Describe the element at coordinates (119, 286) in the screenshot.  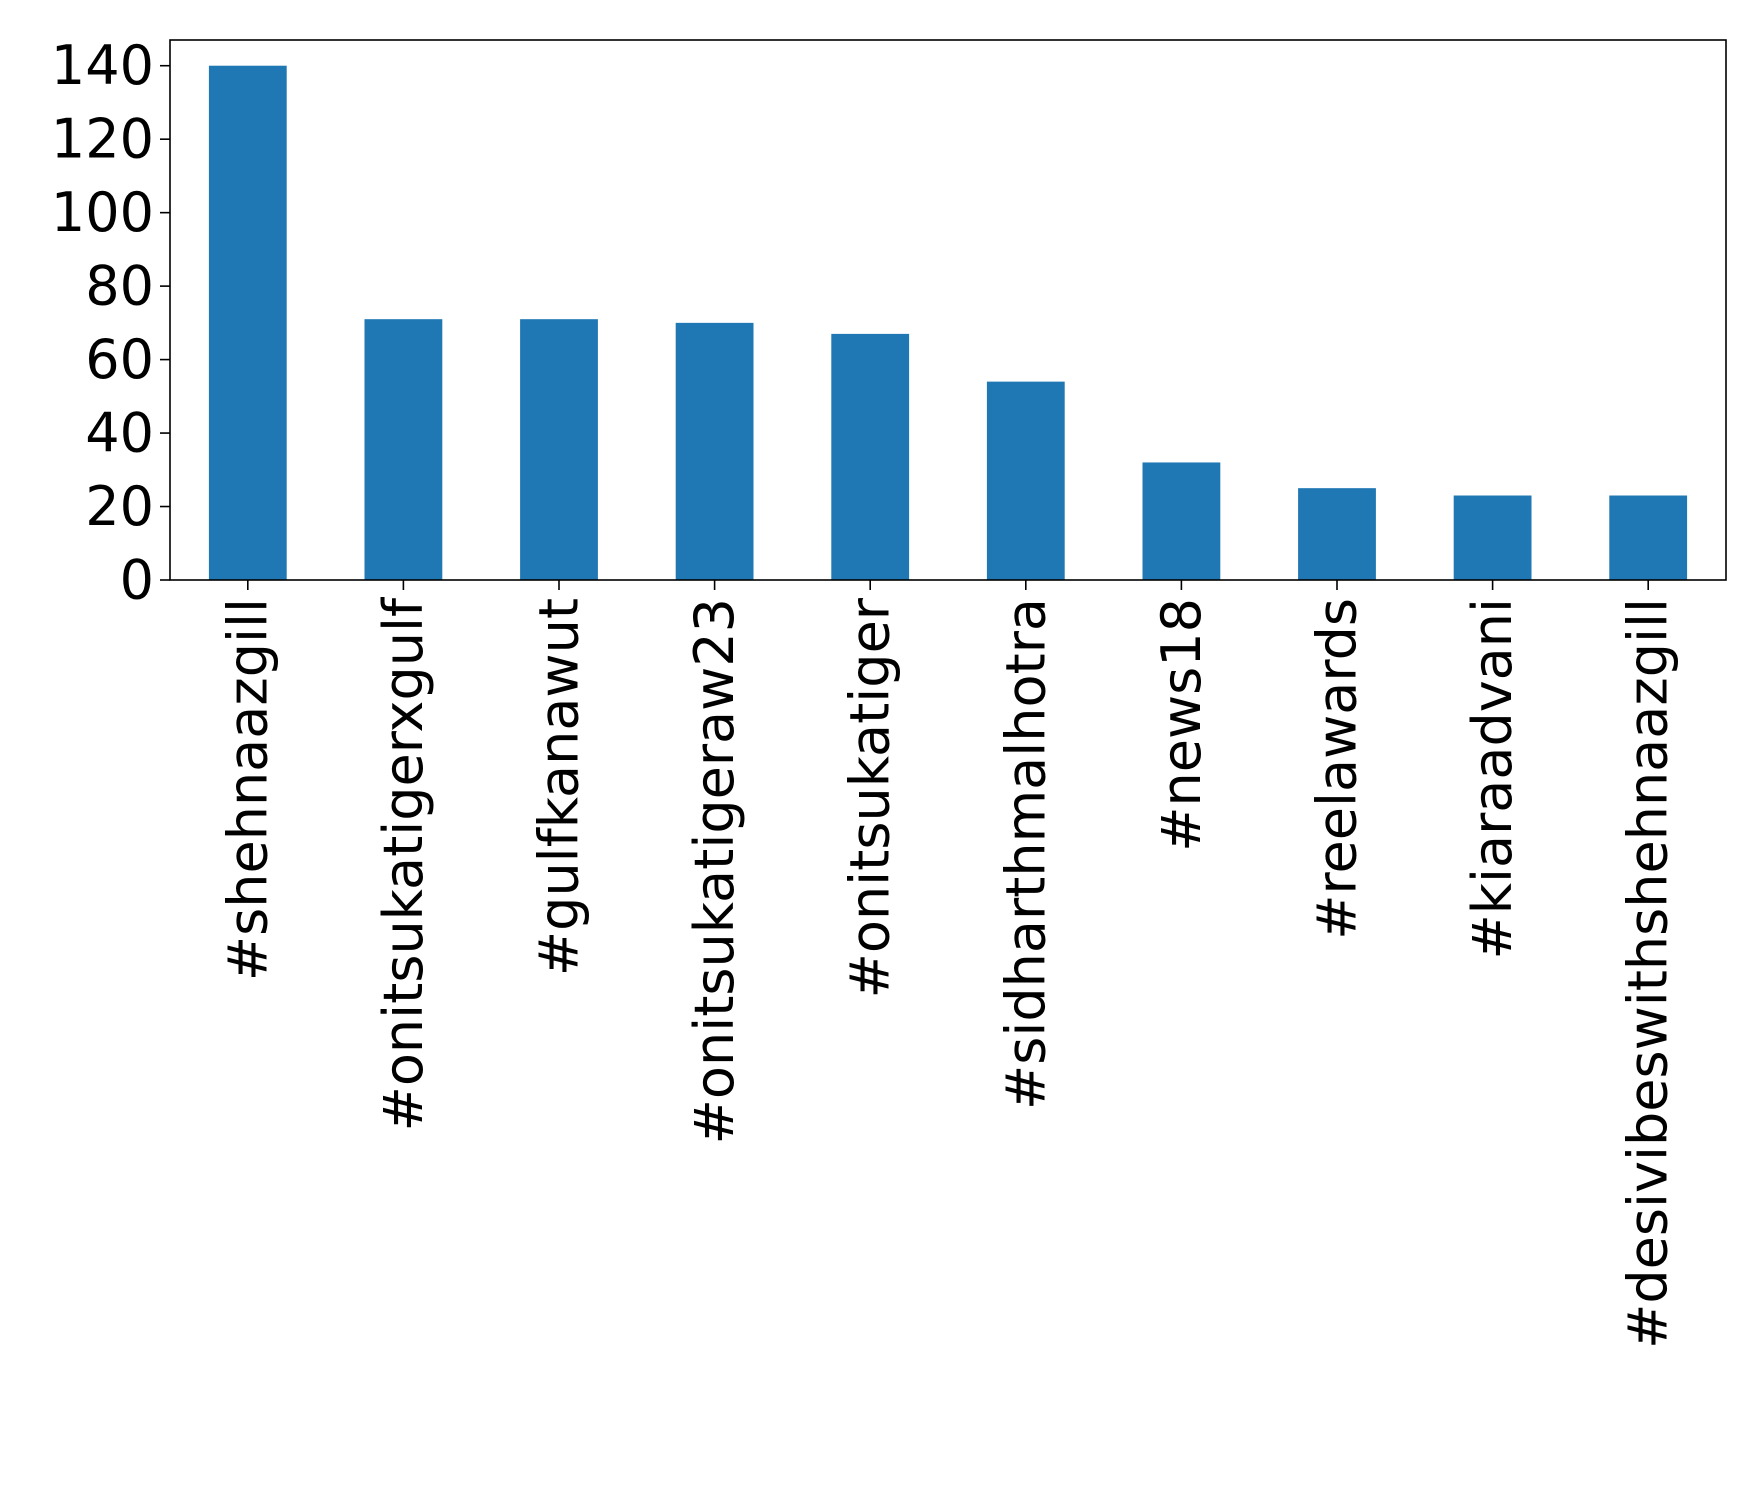
I see `y-tick-label: 80` at that location.